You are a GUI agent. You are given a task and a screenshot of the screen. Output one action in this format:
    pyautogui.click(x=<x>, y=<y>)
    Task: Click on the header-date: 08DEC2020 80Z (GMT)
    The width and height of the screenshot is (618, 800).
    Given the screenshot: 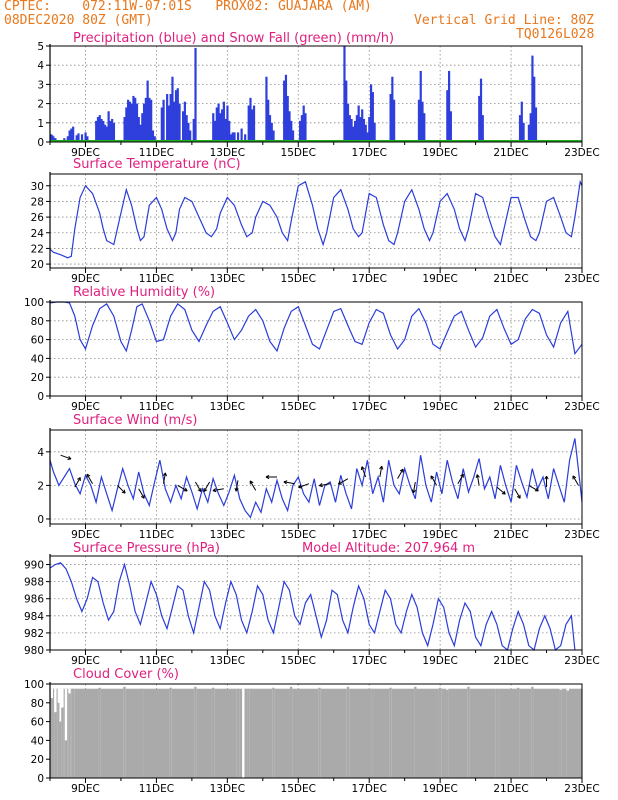 What is the action you would take?
    pyautogui.click(x=78, y=20)
    